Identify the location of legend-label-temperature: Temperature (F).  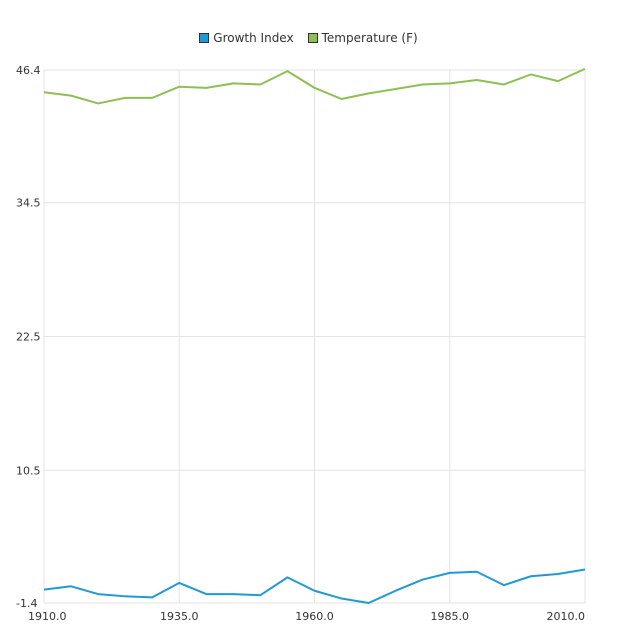
(369, 38).